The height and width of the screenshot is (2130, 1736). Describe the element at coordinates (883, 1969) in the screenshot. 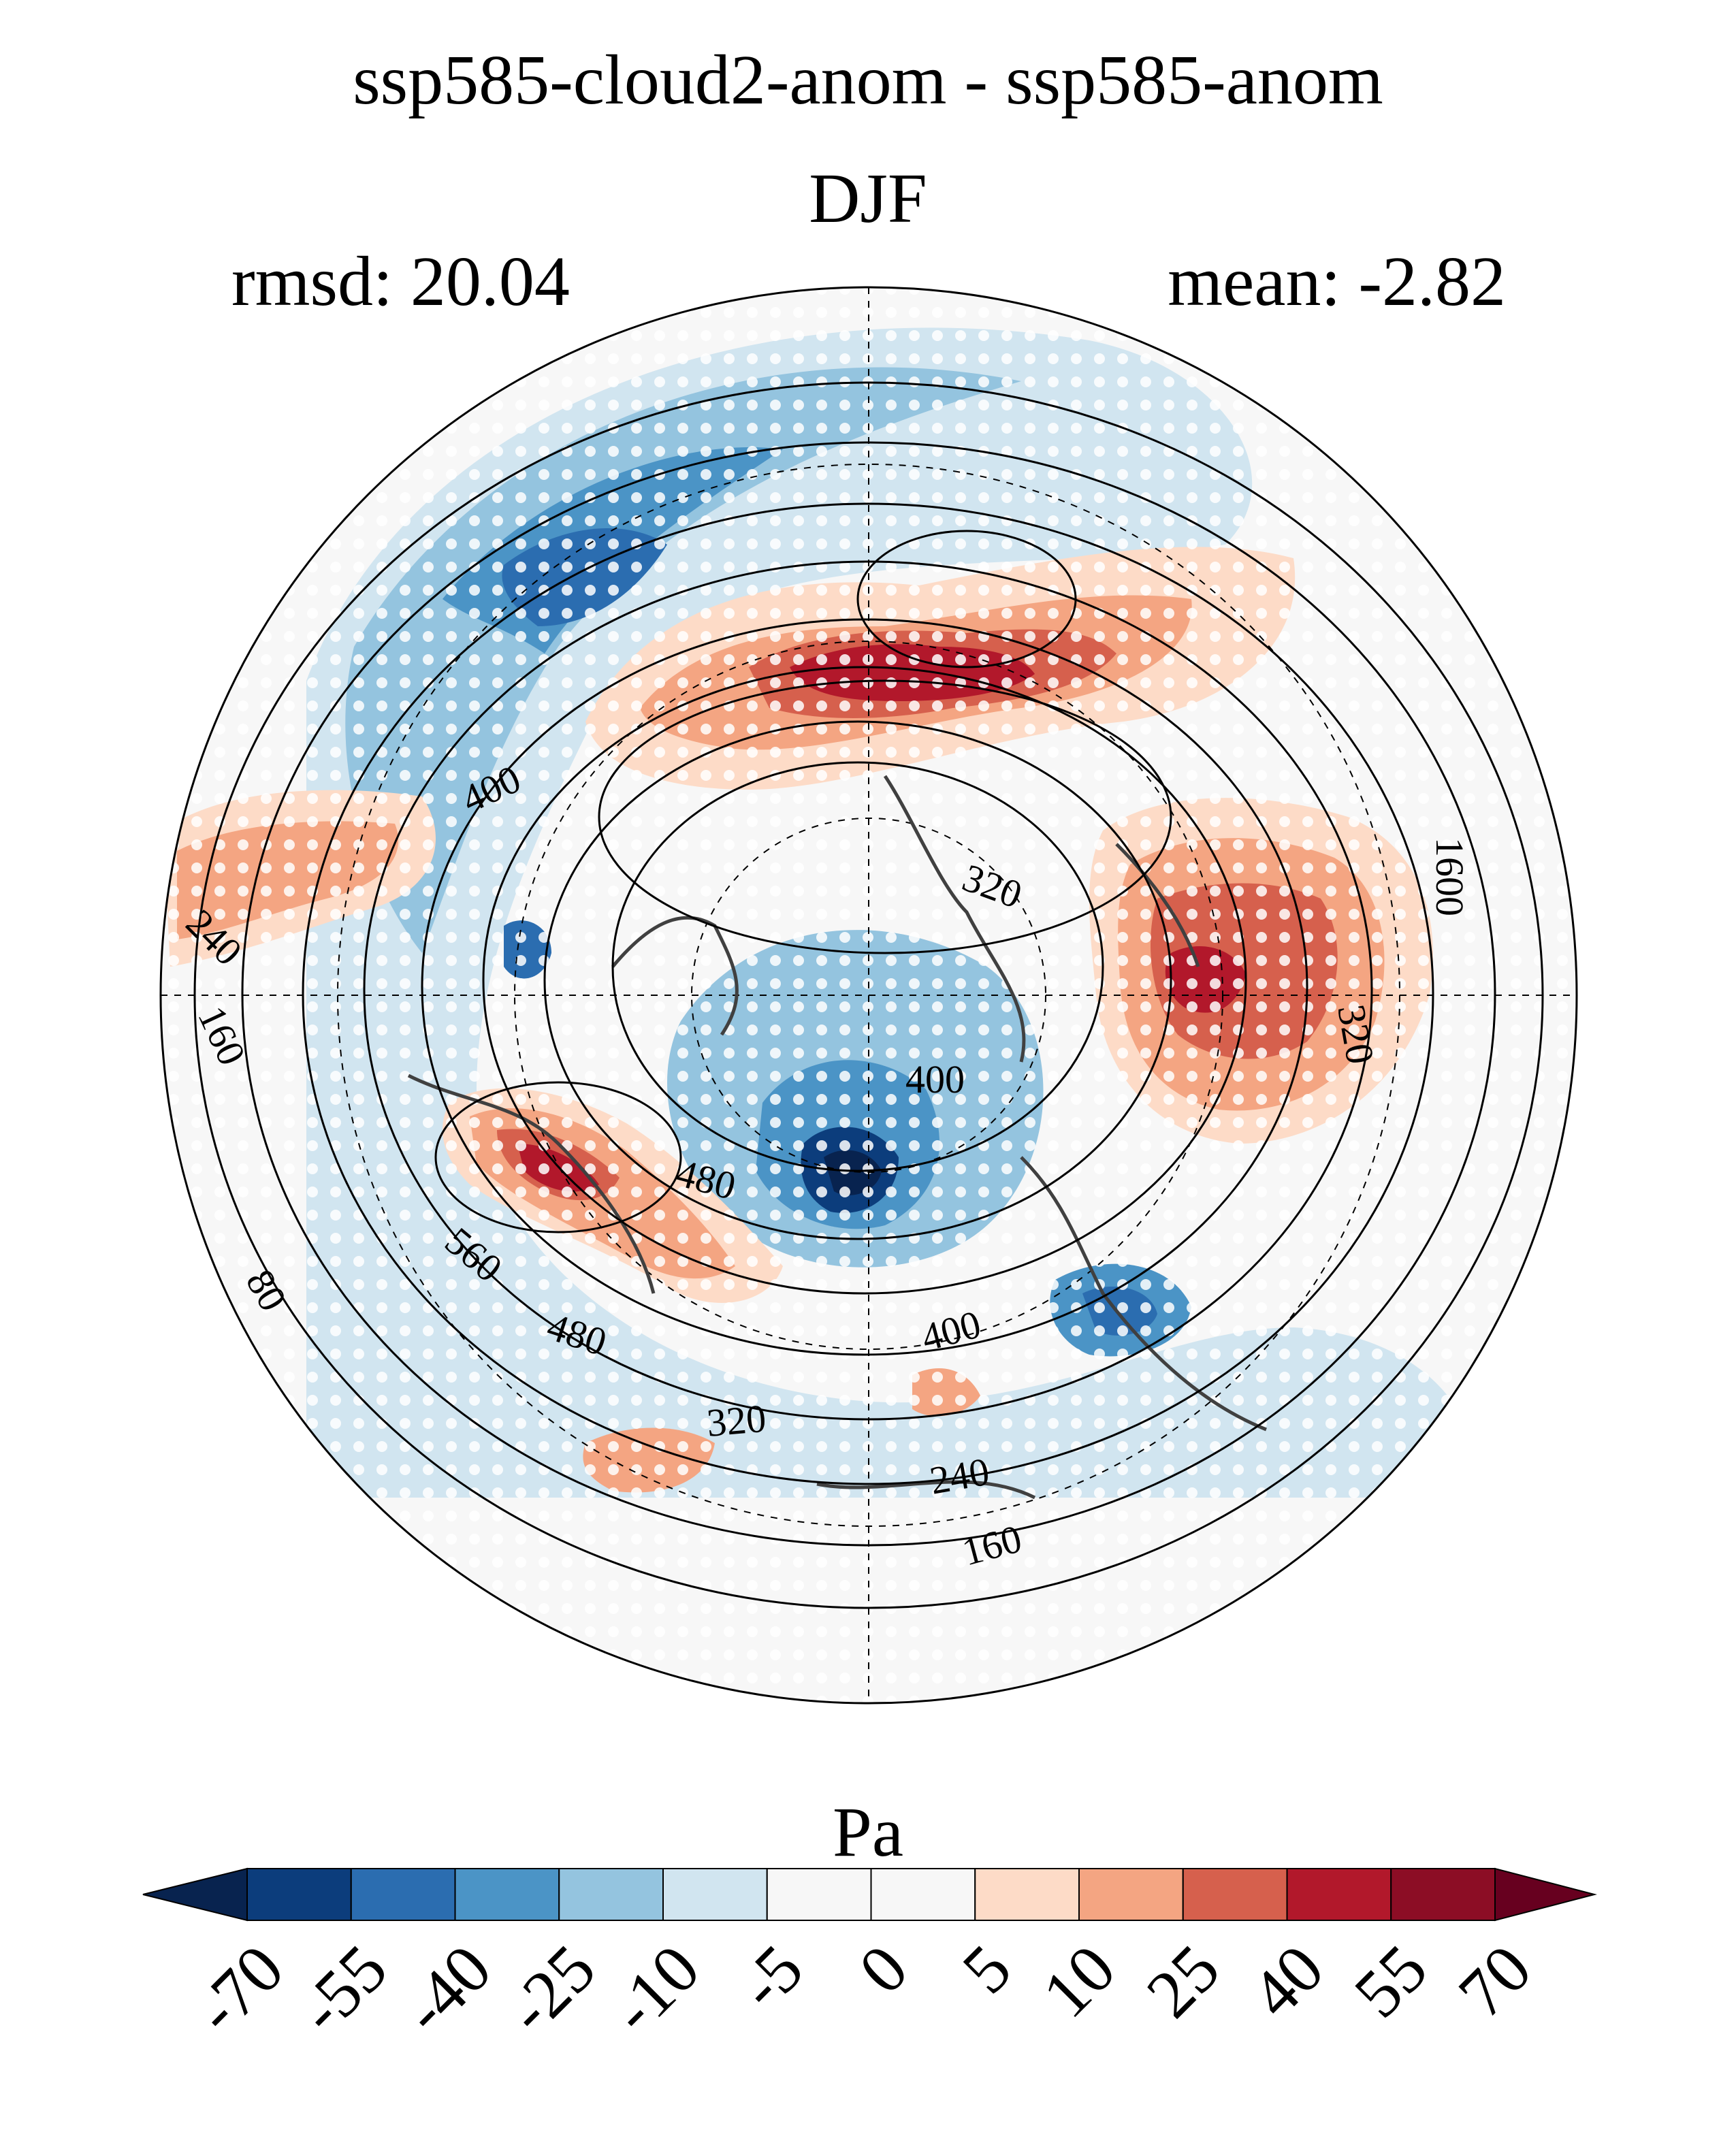

I see `colorbar-tick-label: 0` at that location.